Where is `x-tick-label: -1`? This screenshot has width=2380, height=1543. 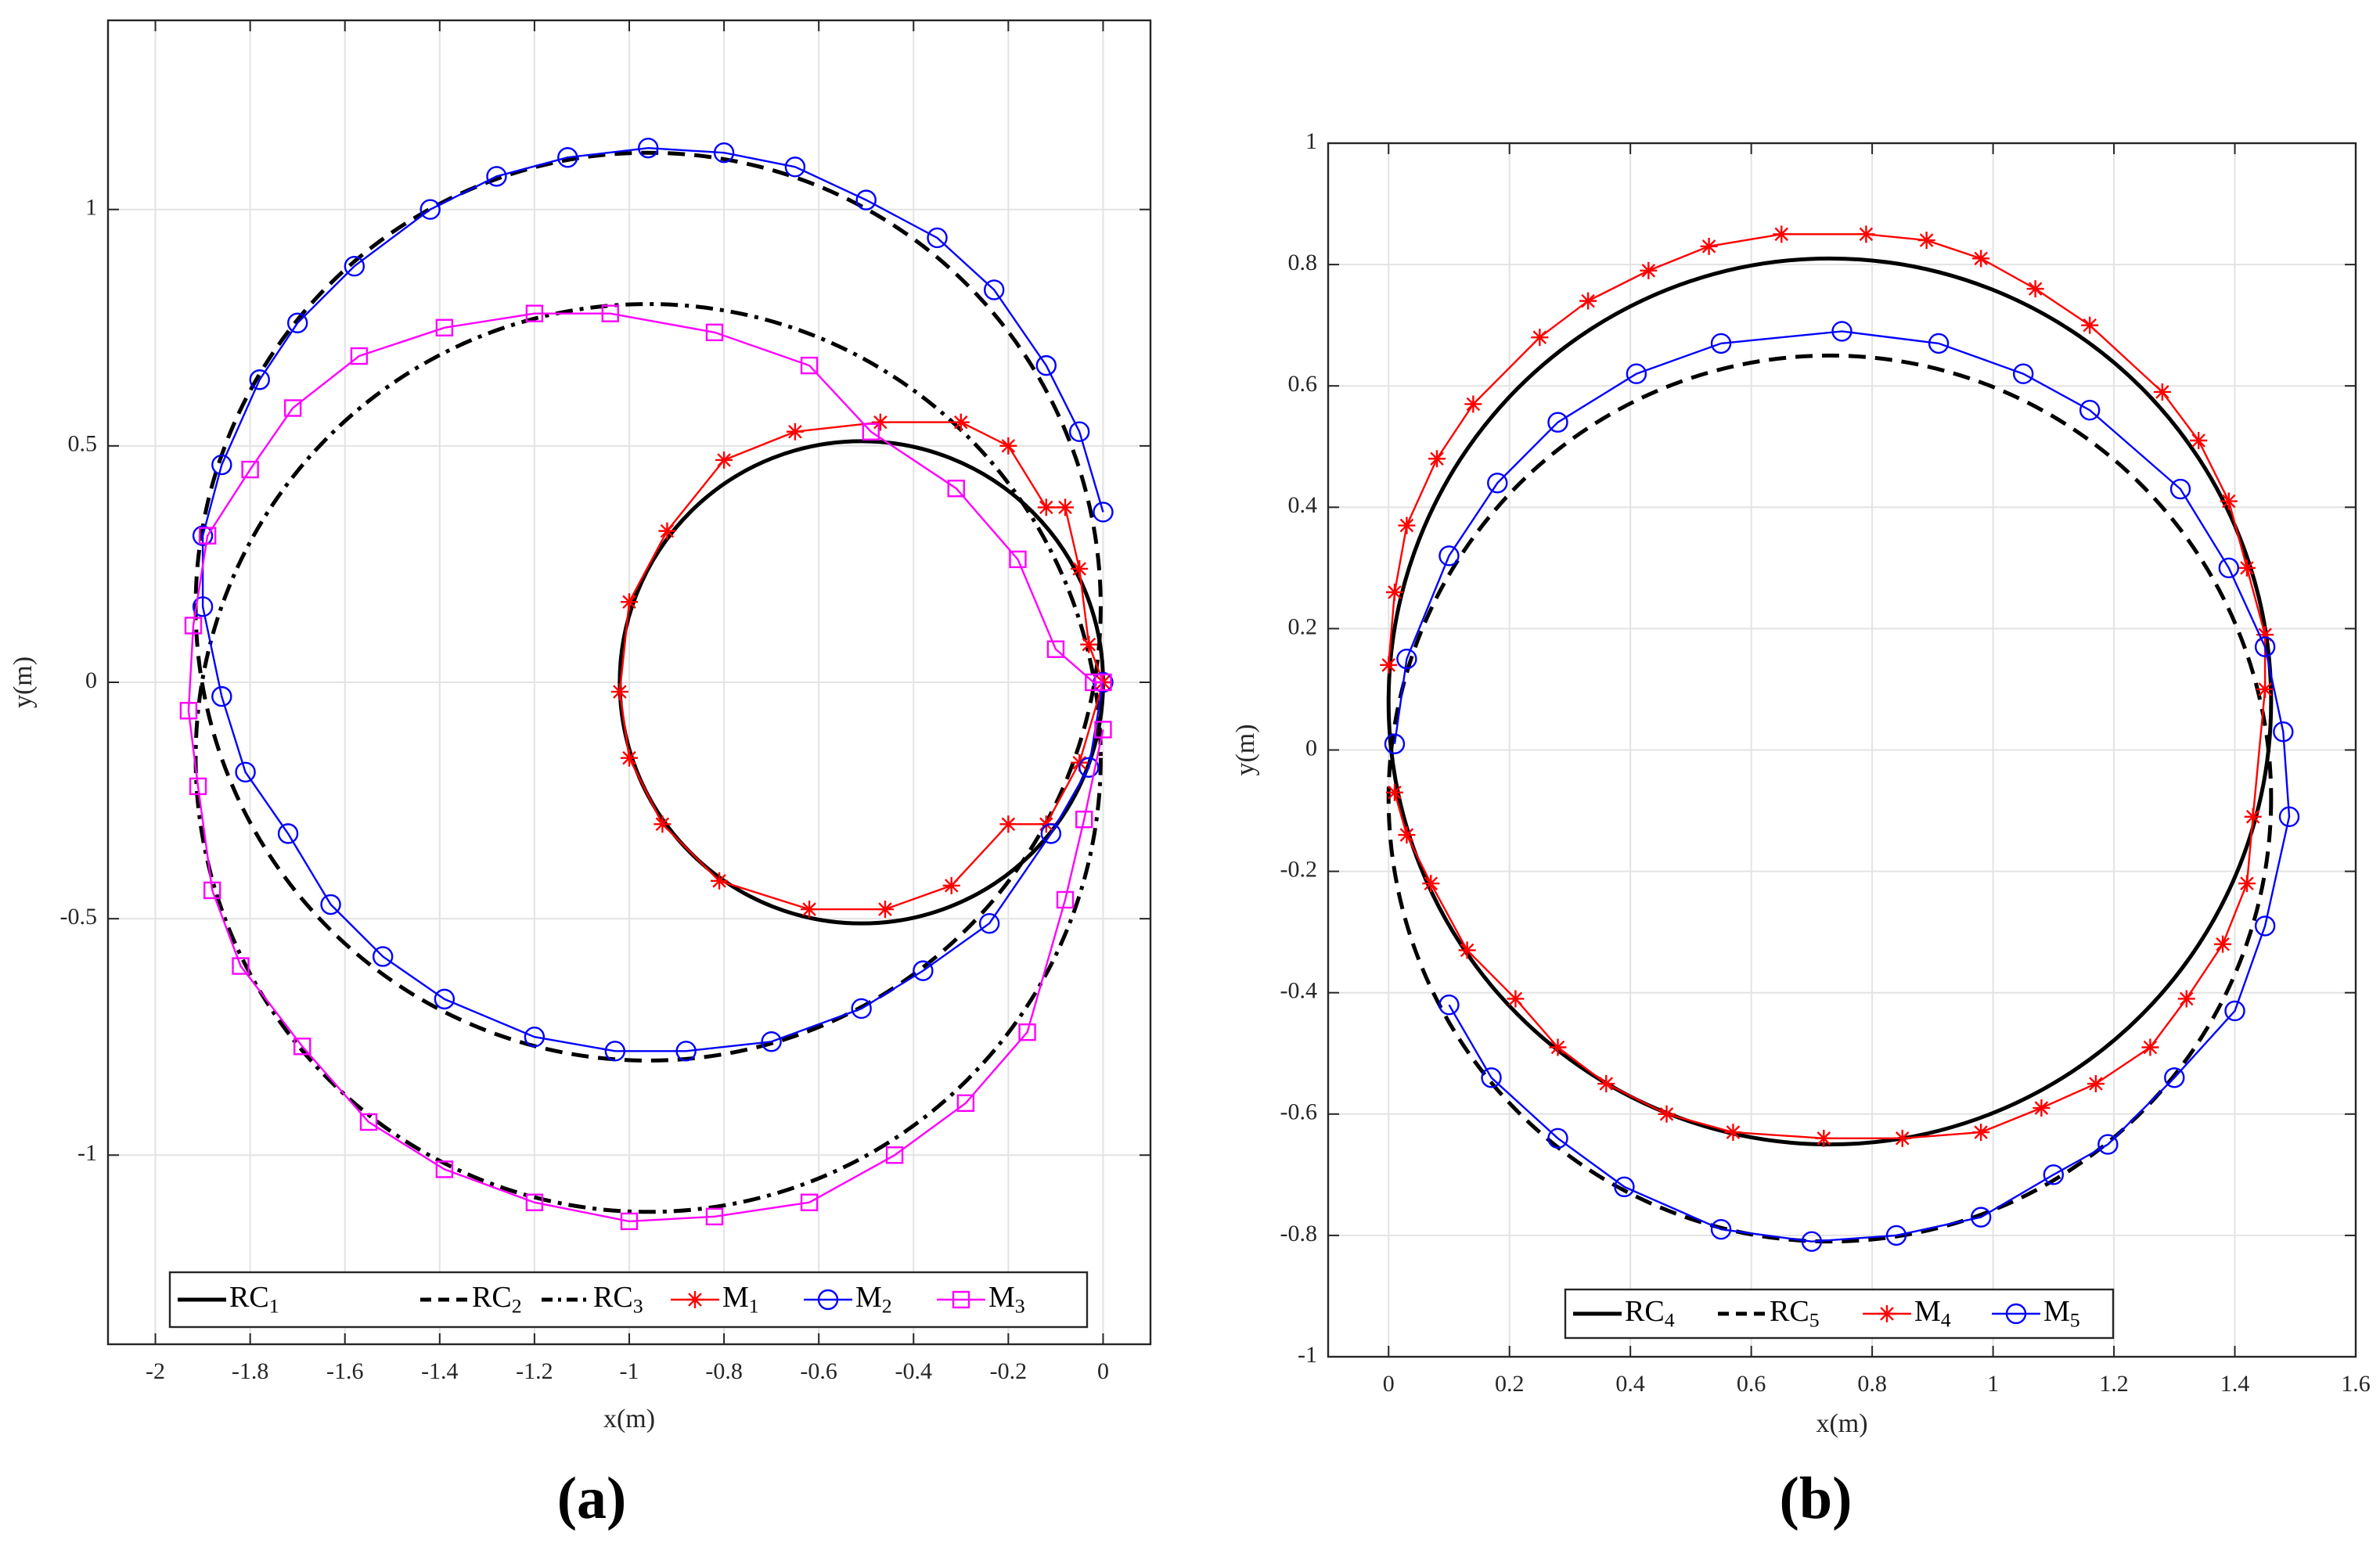 x-tick-label: -1 is located at coordinates (629, 1371).